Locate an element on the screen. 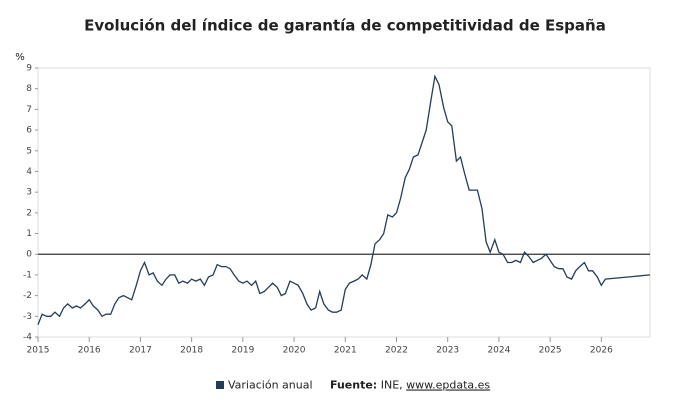 The height and width of the screenshot is (414, 690). y-tick-label: 8 is located at coordinates (29, 89).